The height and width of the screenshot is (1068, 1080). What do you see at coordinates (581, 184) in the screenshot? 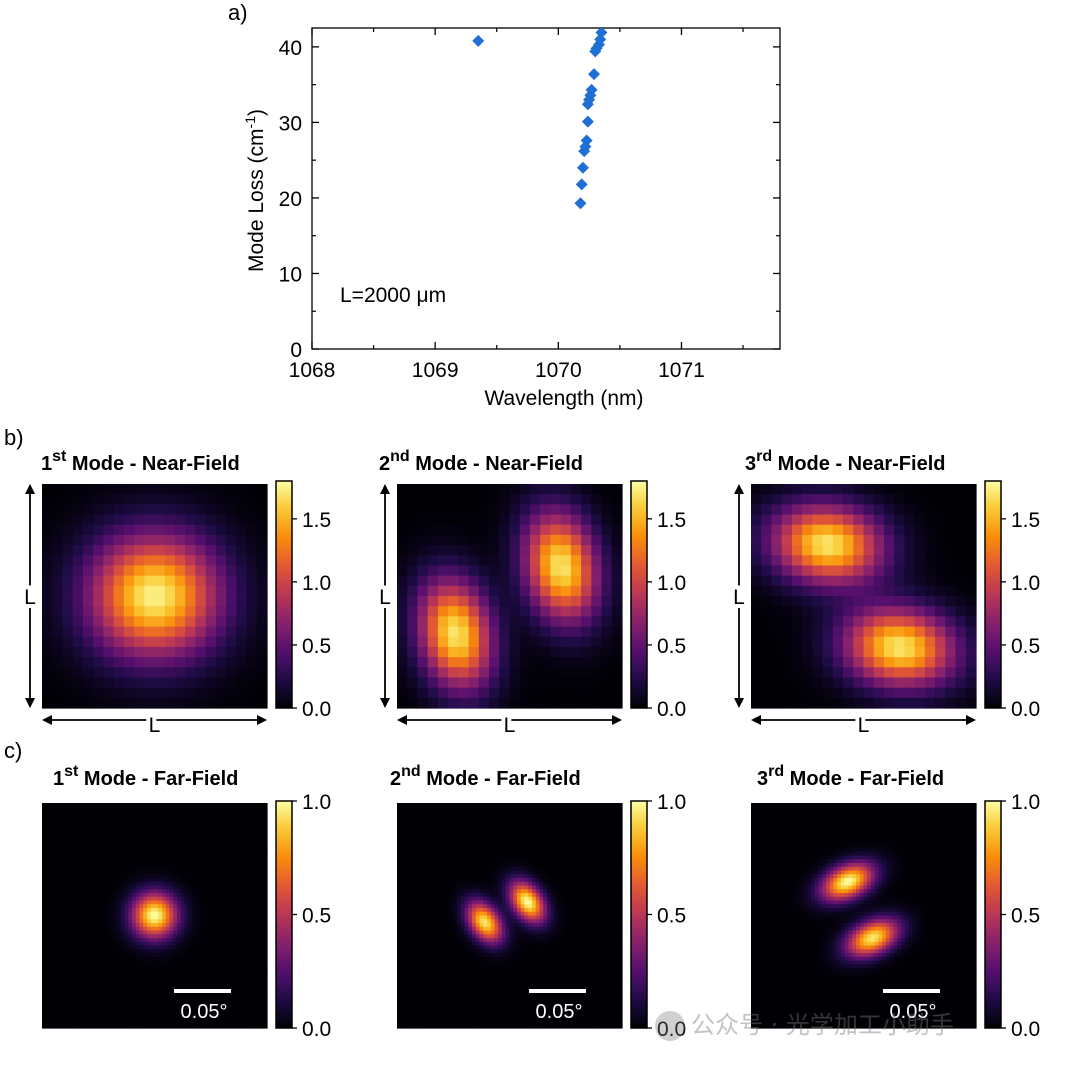
I see `data-point` at bounding box center [581, 184].